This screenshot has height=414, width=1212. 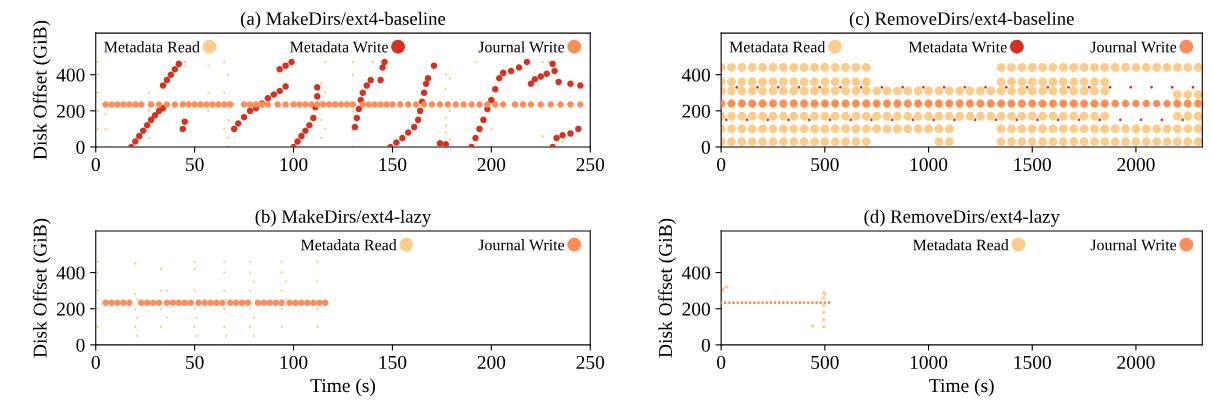 What do you see at coordinates (962, 218) in the screenshot?
I see `chart-title: (d) RemoveDirs/ext4-lazy` at bounding box center [962, 218].